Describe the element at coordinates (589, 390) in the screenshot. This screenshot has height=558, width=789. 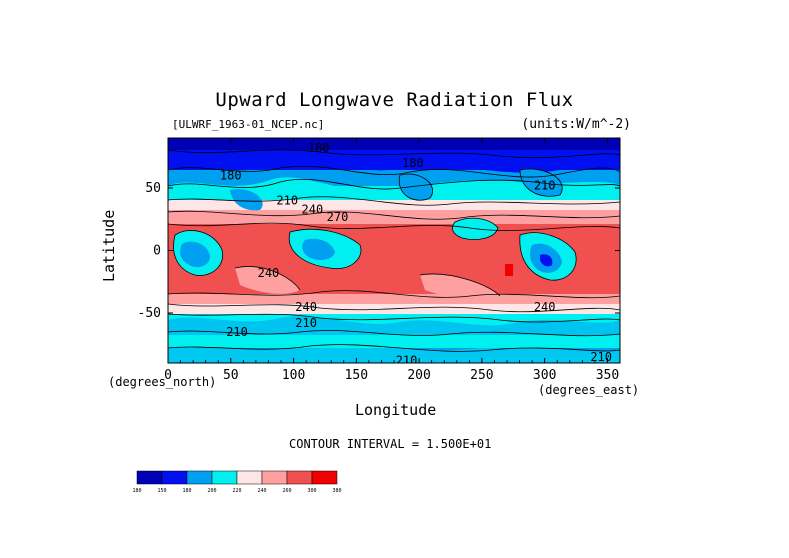
I see `x-units-label: (degrees_east)` at that location.